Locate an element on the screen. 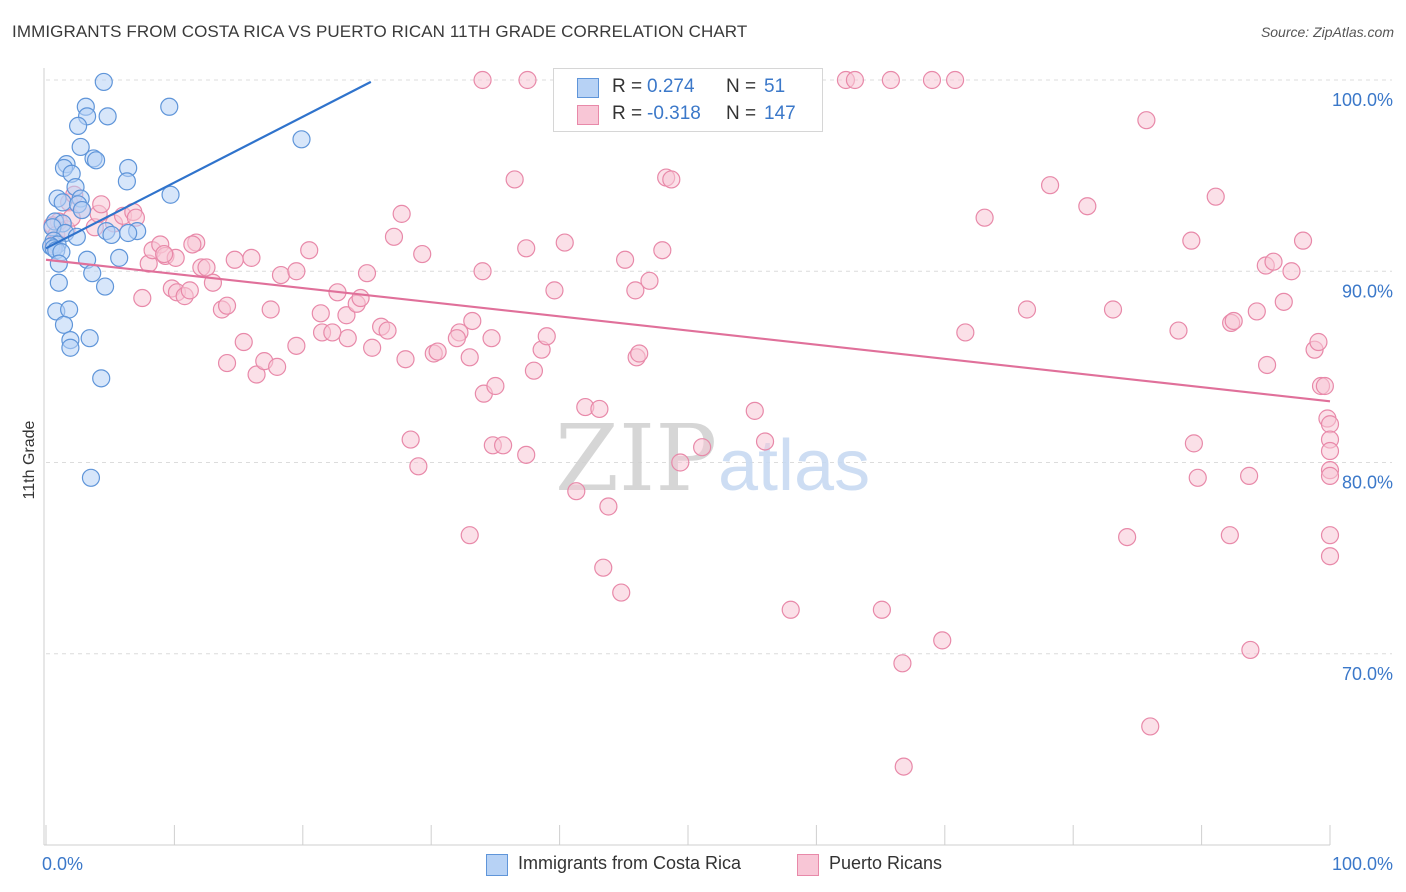  watermark-atlas: atlas is located at coordinates (794, 466).